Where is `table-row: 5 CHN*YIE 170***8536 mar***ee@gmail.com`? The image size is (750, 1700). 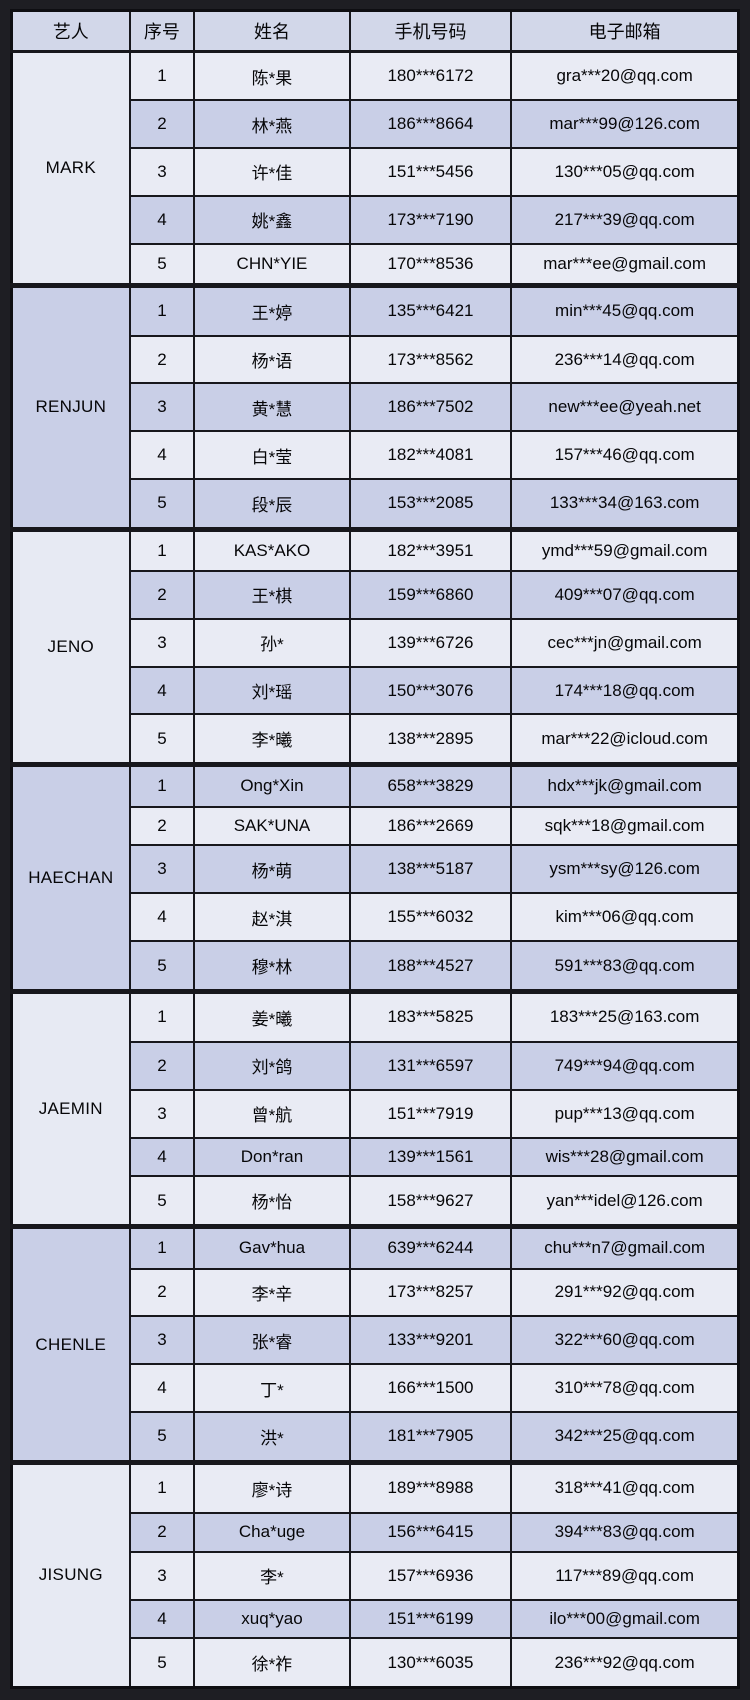 table-row: 5 CHN*YIE 170***8536 mar***ee@gmail.com is located at coordinates (376, 264).